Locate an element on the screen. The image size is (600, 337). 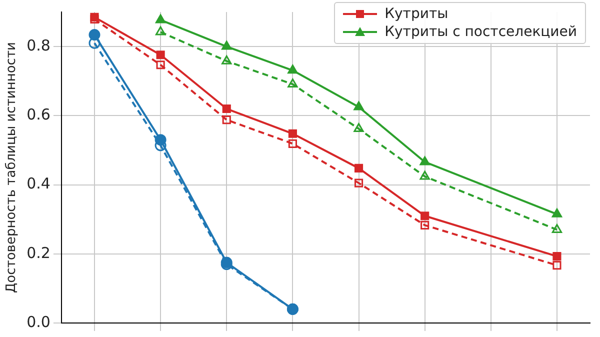
y-axis-title: Достоверность таблицы истинности is located at coordinates (12, 167).